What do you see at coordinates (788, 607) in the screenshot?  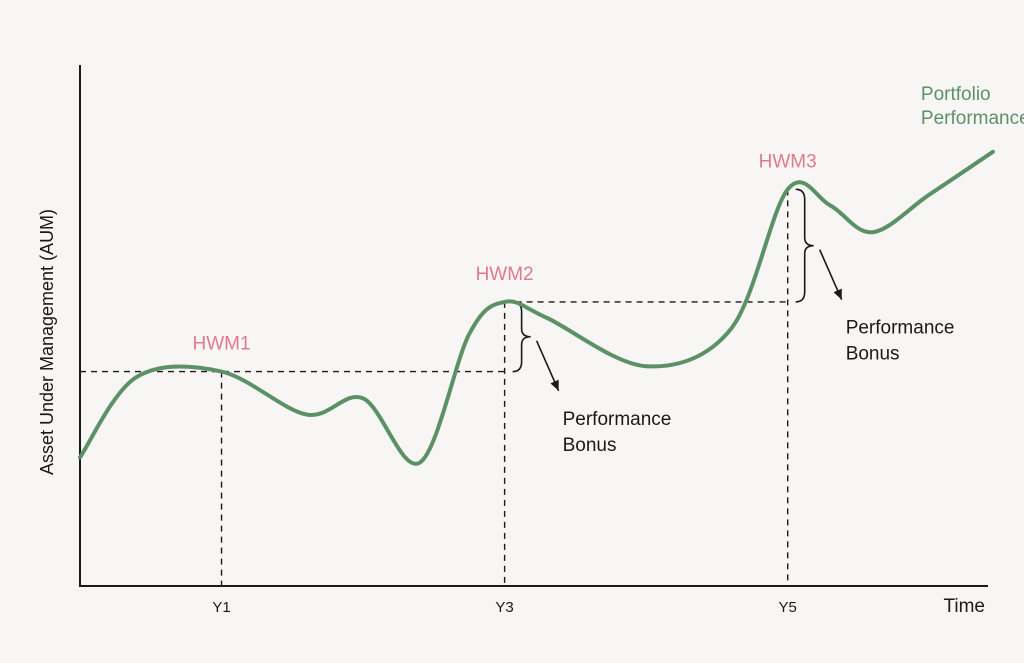 I see `x-tick-y5: Y5` at bounding box center [788, 607].